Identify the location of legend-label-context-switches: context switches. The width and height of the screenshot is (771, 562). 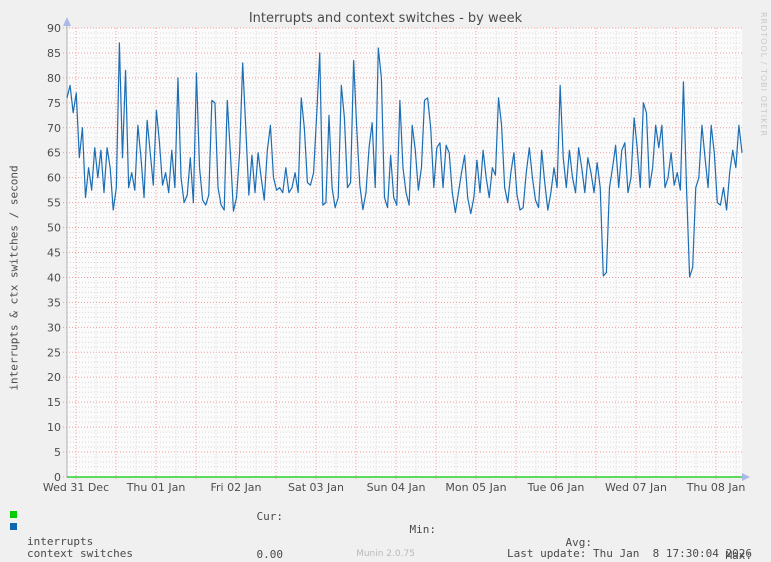
(80, 553).